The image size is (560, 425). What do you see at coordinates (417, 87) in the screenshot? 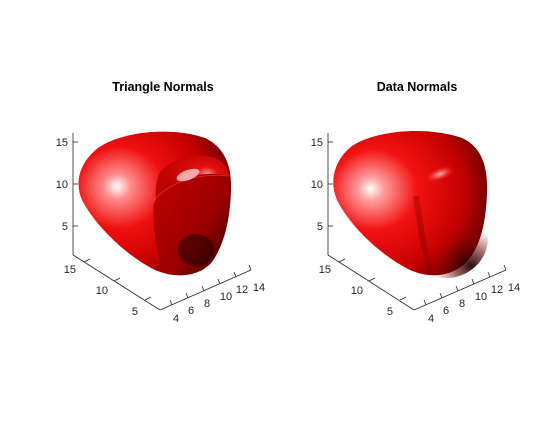
I see `chart-title: Data Normals` at bounding box center [417, 87].